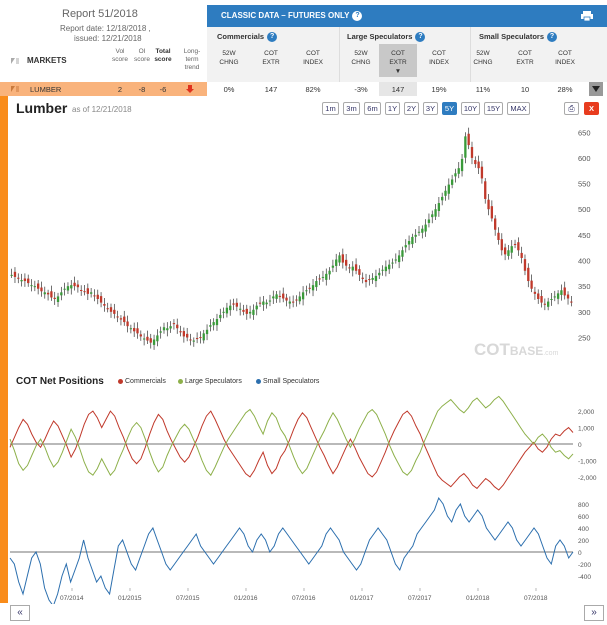 The width and height of the screenshot is (607, 625). What do you see at coordinates (583, 529) in the screenshot?
I see `y-tick-label: 400` at bounding box center [583, 529].